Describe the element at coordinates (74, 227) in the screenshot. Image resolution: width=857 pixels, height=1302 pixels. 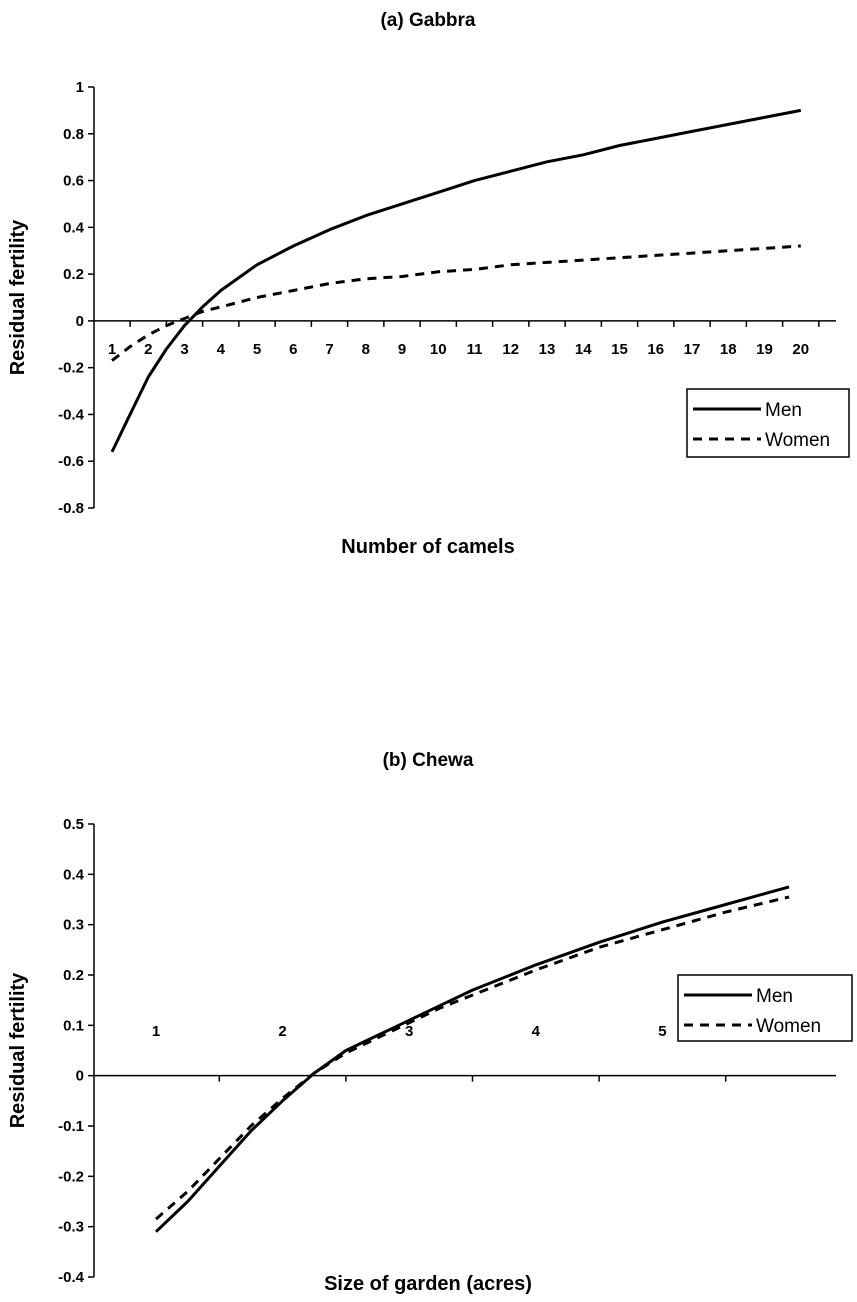
I see `gabbra-y-tick-label: 0.4` at that location.